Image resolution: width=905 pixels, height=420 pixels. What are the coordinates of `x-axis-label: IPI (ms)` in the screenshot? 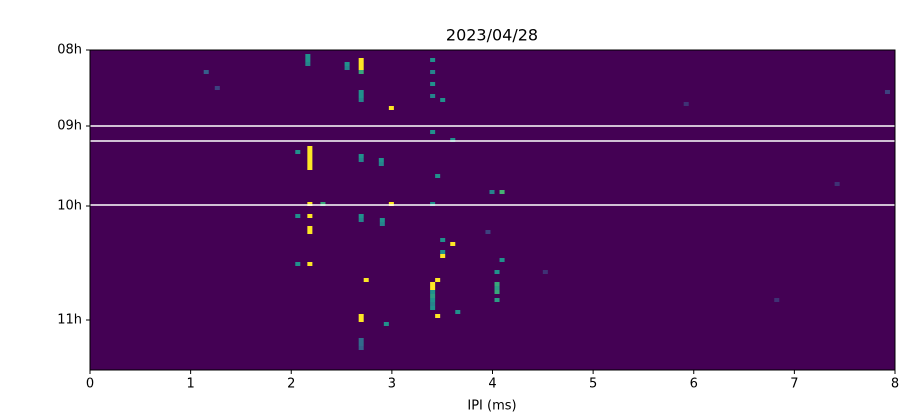 It's located at (491, 406).